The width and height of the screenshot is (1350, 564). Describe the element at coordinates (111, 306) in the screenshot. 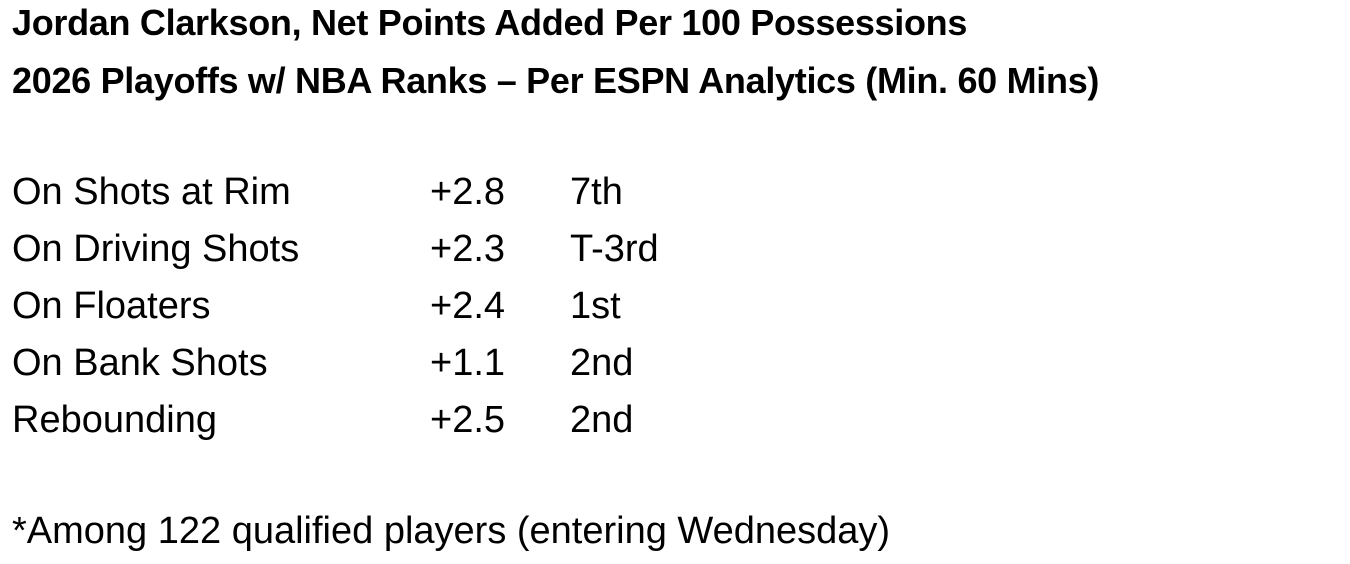

I see `stat-label: On Floaters` at that location.